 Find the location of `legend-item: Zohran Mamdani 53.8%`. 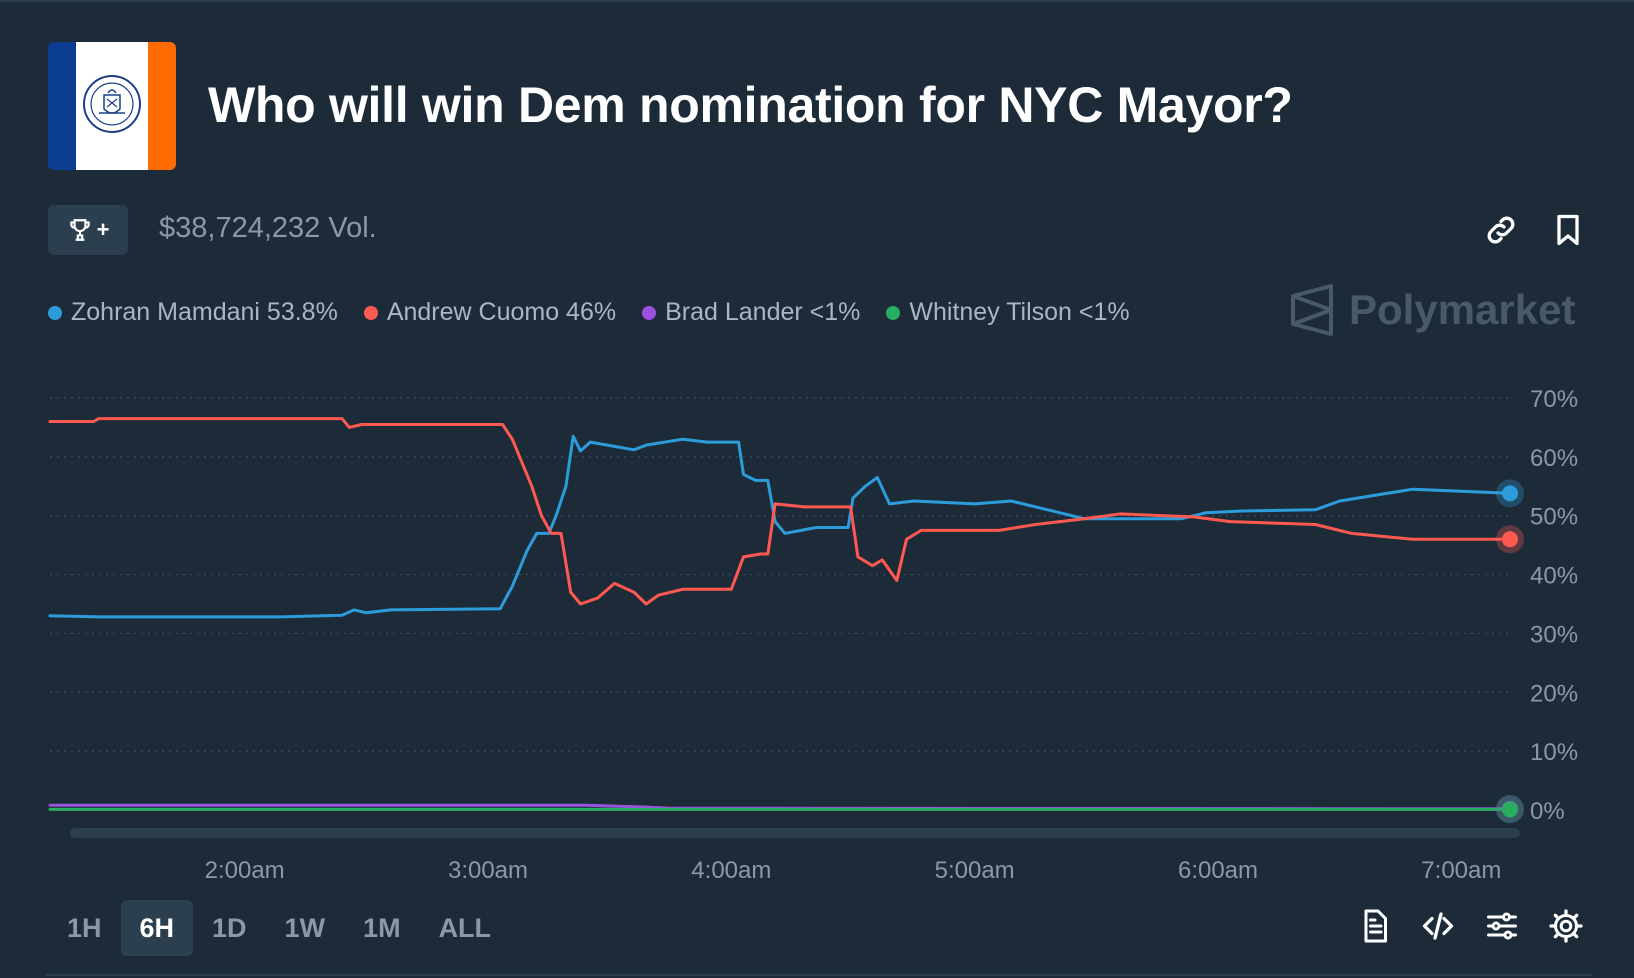

legend-item: Zohran Mamdani 53.8% is located at coordinates (193, 312).